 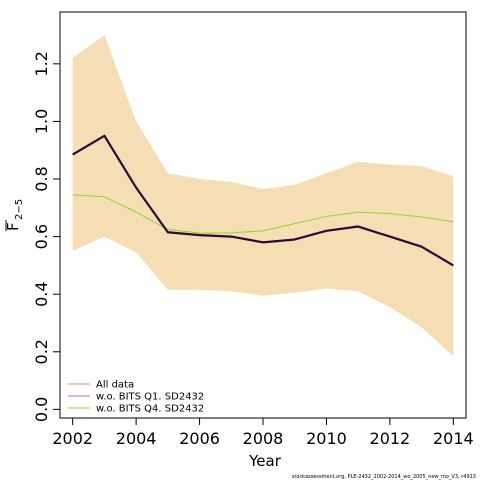 I want to click on x-axis: 2002 2004 2006 2008 2010 2012 2014, so click(x=263, y=433).